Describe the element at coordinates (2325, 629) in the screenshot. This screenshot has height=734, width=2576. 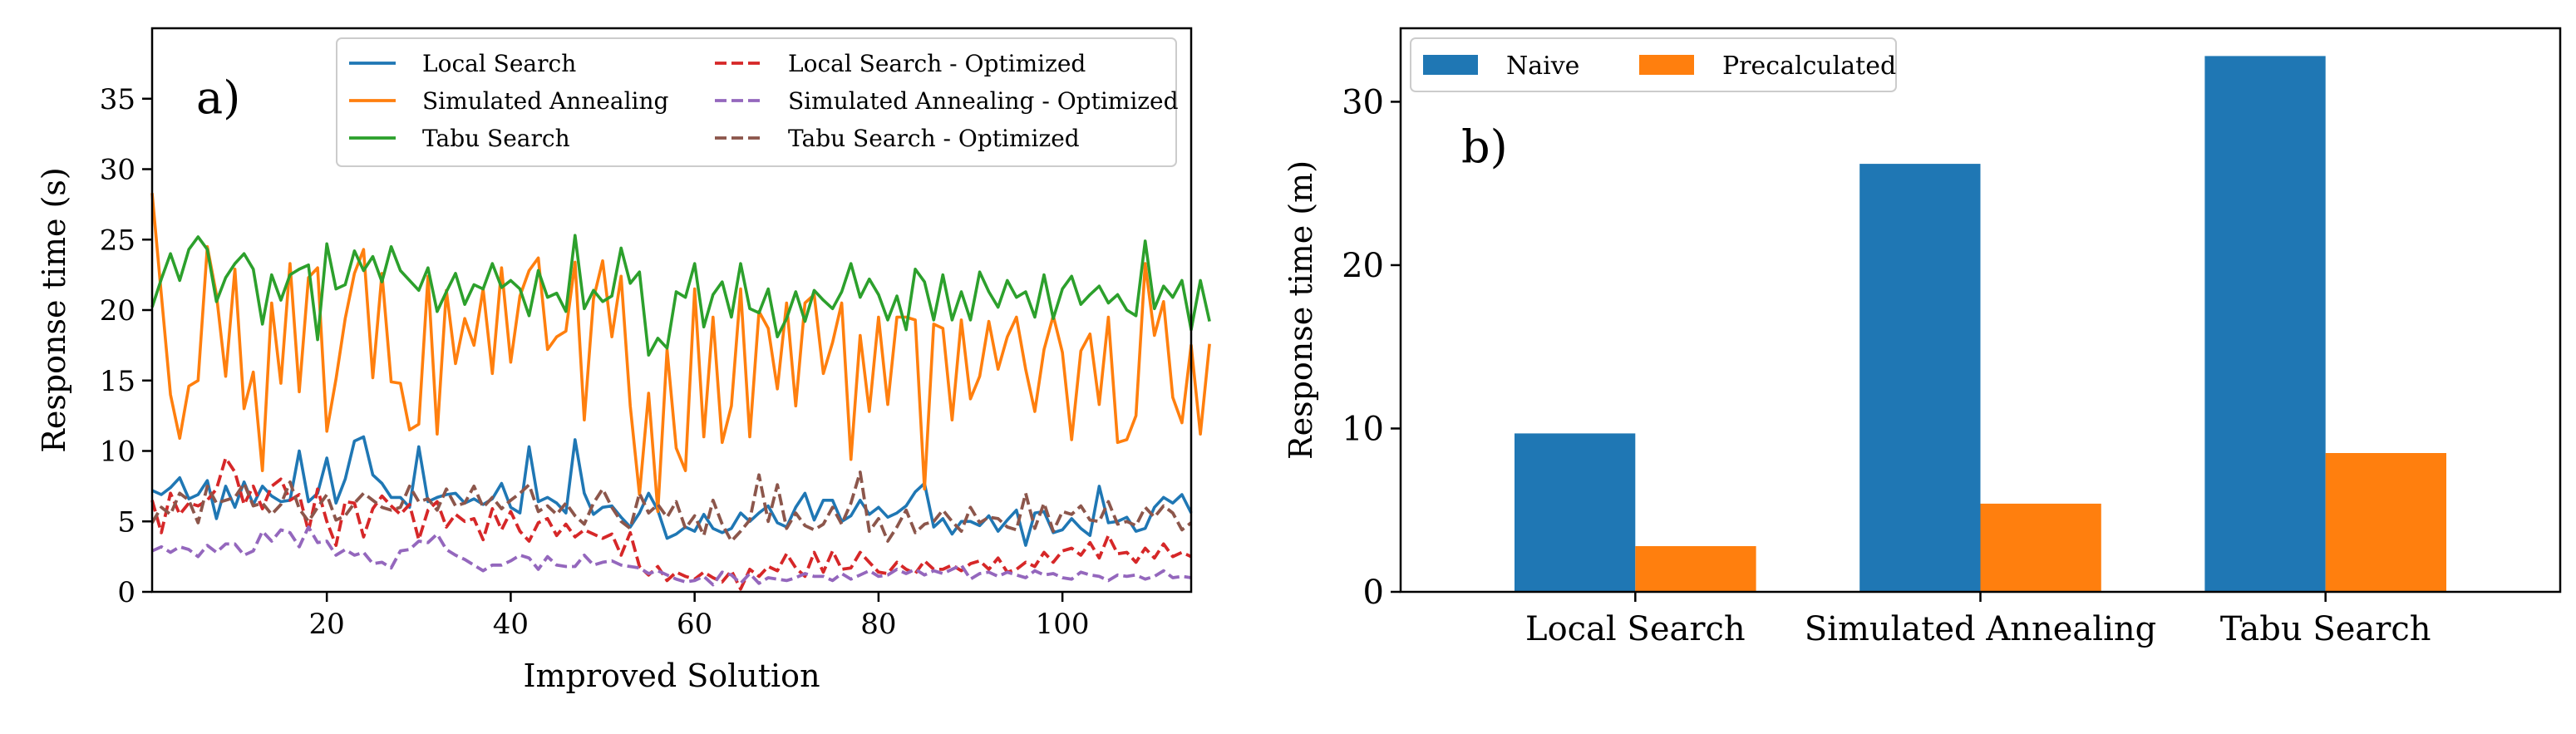
I see `category-label-tabu-search: Tabu Search` at that location.